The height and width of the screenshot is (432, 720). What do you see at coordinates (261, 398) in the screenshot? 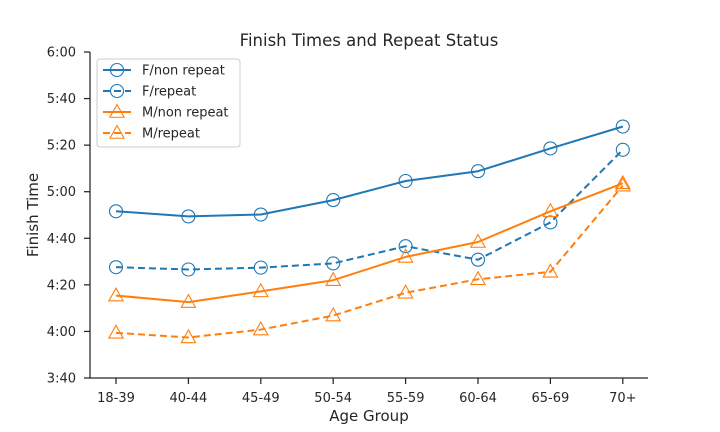
I see `x-tick-label: 45-49` at bounding box center [261, 398].